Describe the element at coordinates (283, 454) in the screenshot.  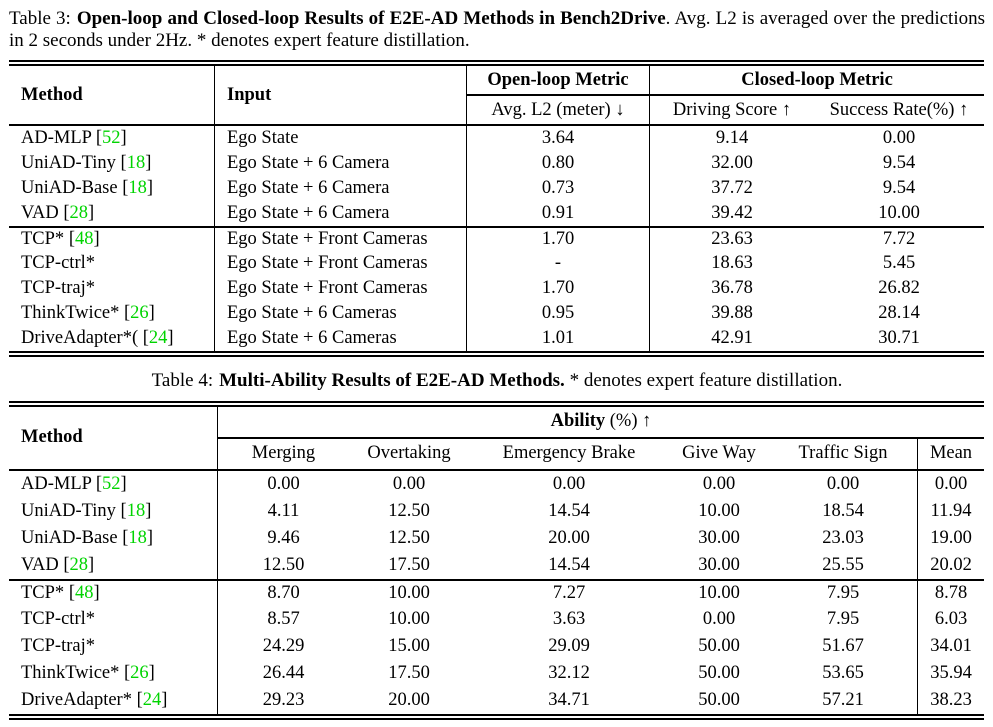
I see `table4-header-merging: Merging` at that location.